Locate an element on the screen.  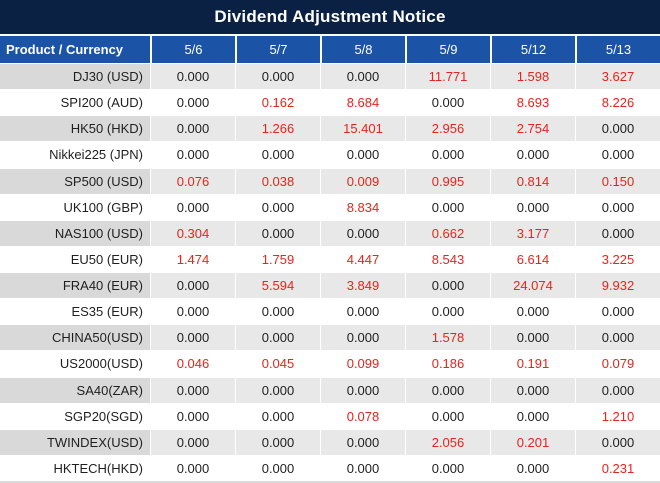
dividend-value: 6.614 is located at coordinates (532, 259).